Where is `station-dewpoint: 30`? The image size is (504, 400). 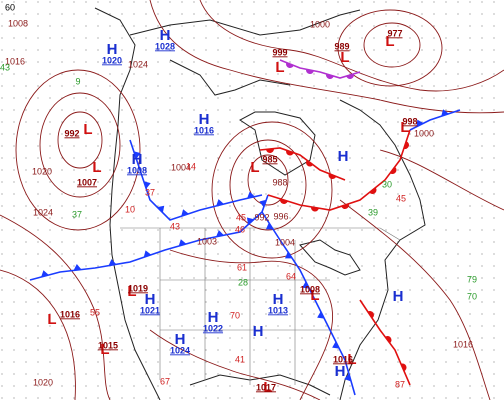 station-dewpoint: 30 is located at coordinates (387, 184).